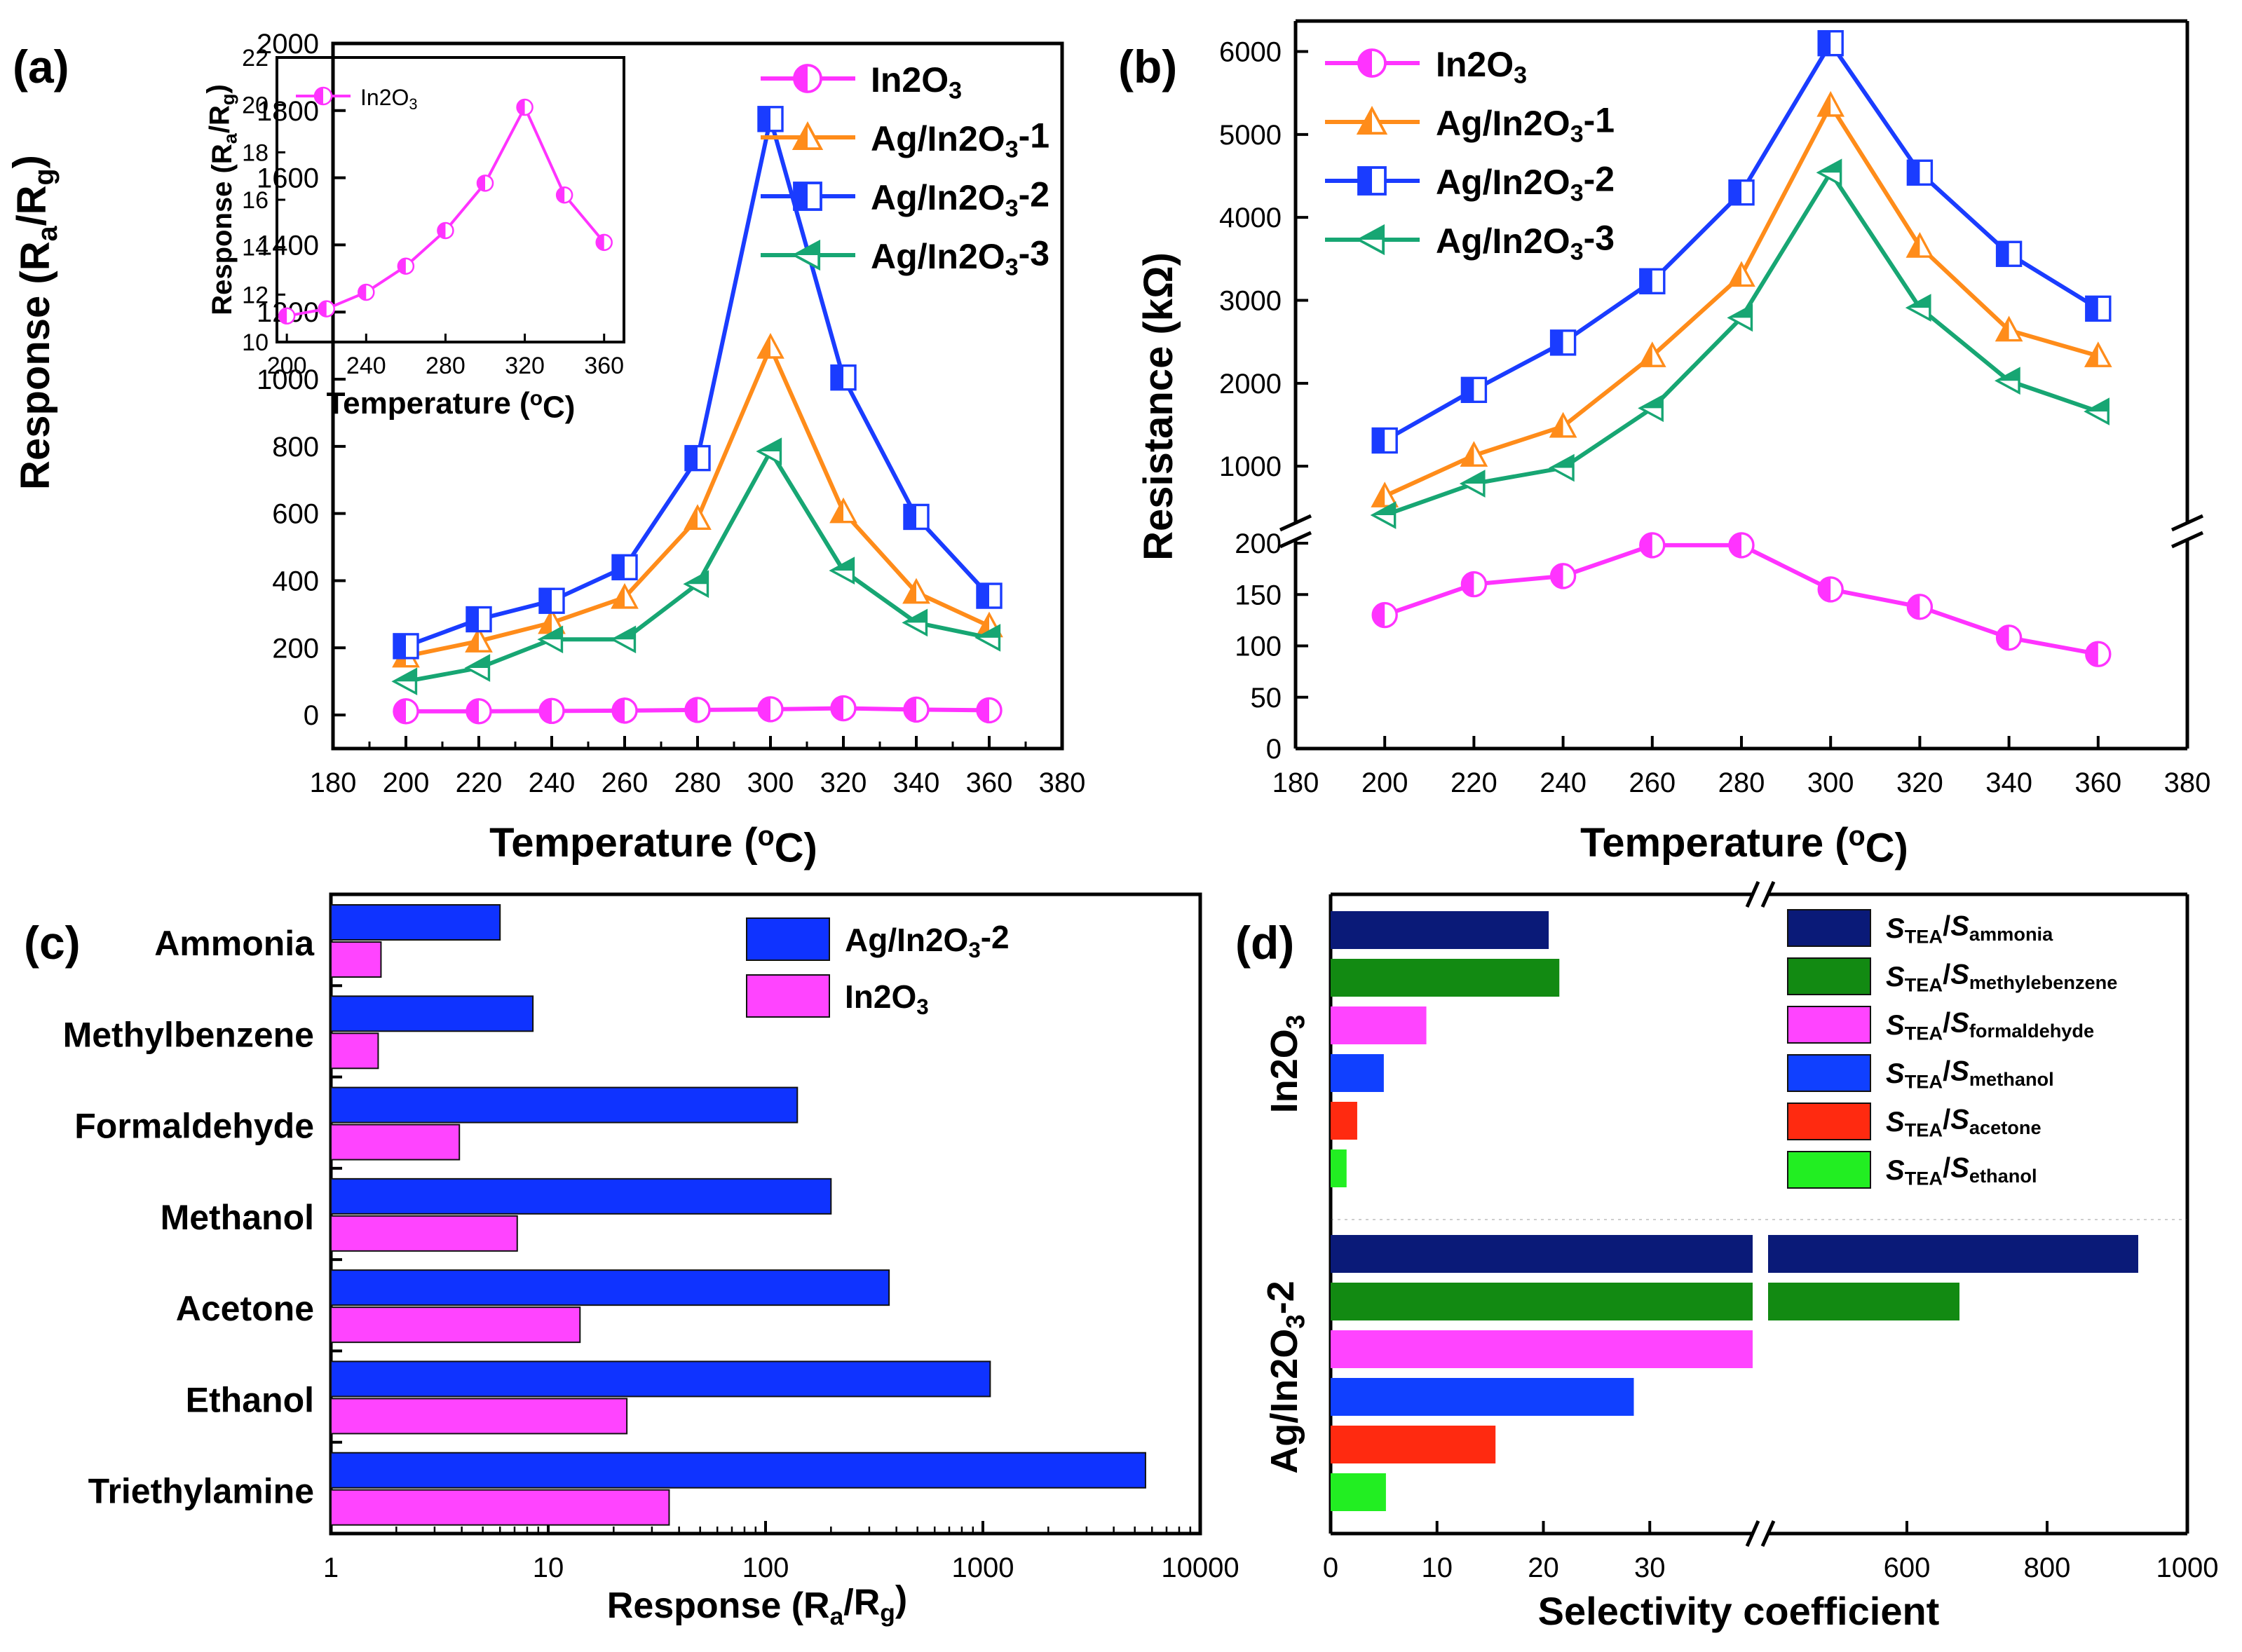  What do you see at coordinates (446, 366) in the screenshot?
I see `inset-x-tick-label: 280` at bounding box center [446, 366].